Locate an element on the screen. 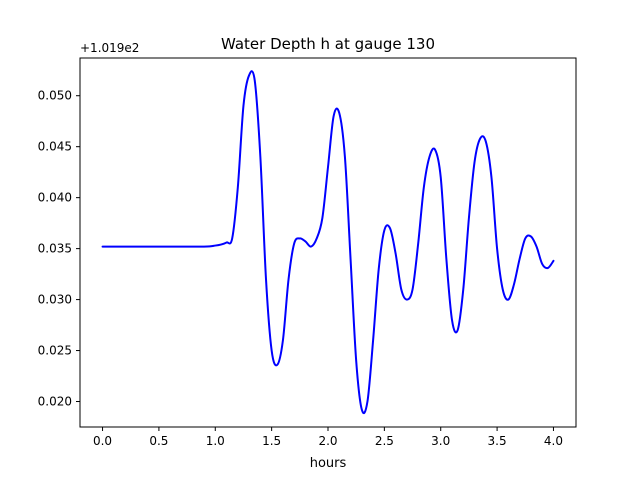 The height and width of the screenshot is (484, 640). y-tick-label: 0.040 is located at coordinates (55, 198).